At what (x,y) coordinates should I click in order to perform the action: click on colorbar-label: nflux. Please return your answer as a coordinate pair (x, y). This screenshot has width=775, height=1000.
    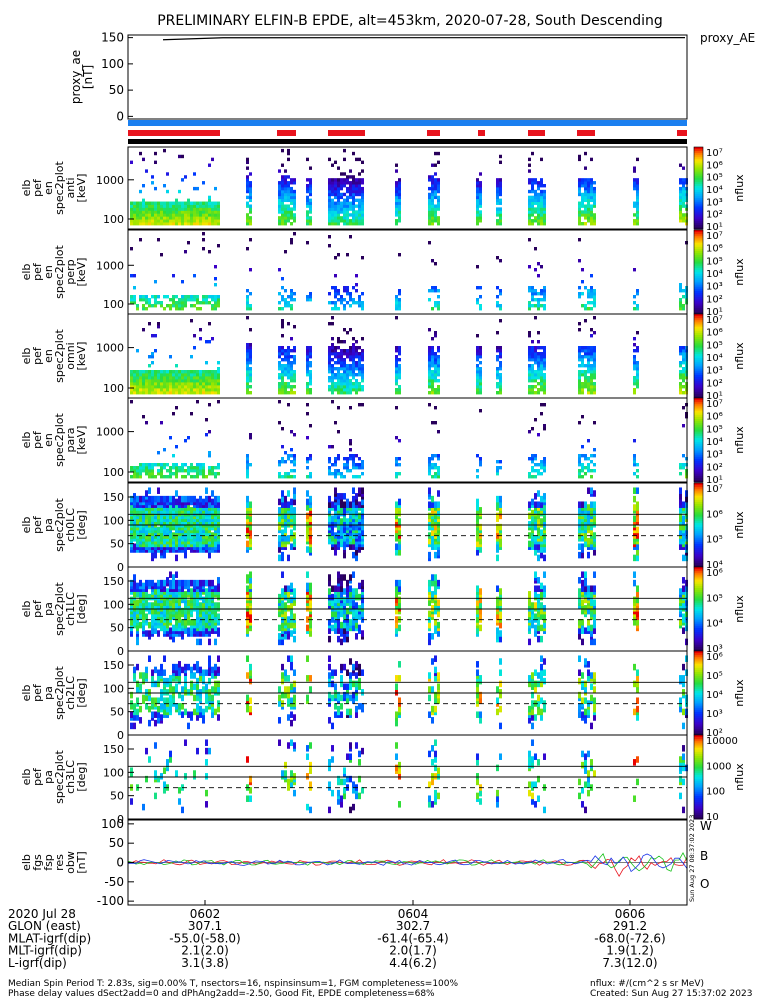
    Looking at the image, I should click on (739, 440).